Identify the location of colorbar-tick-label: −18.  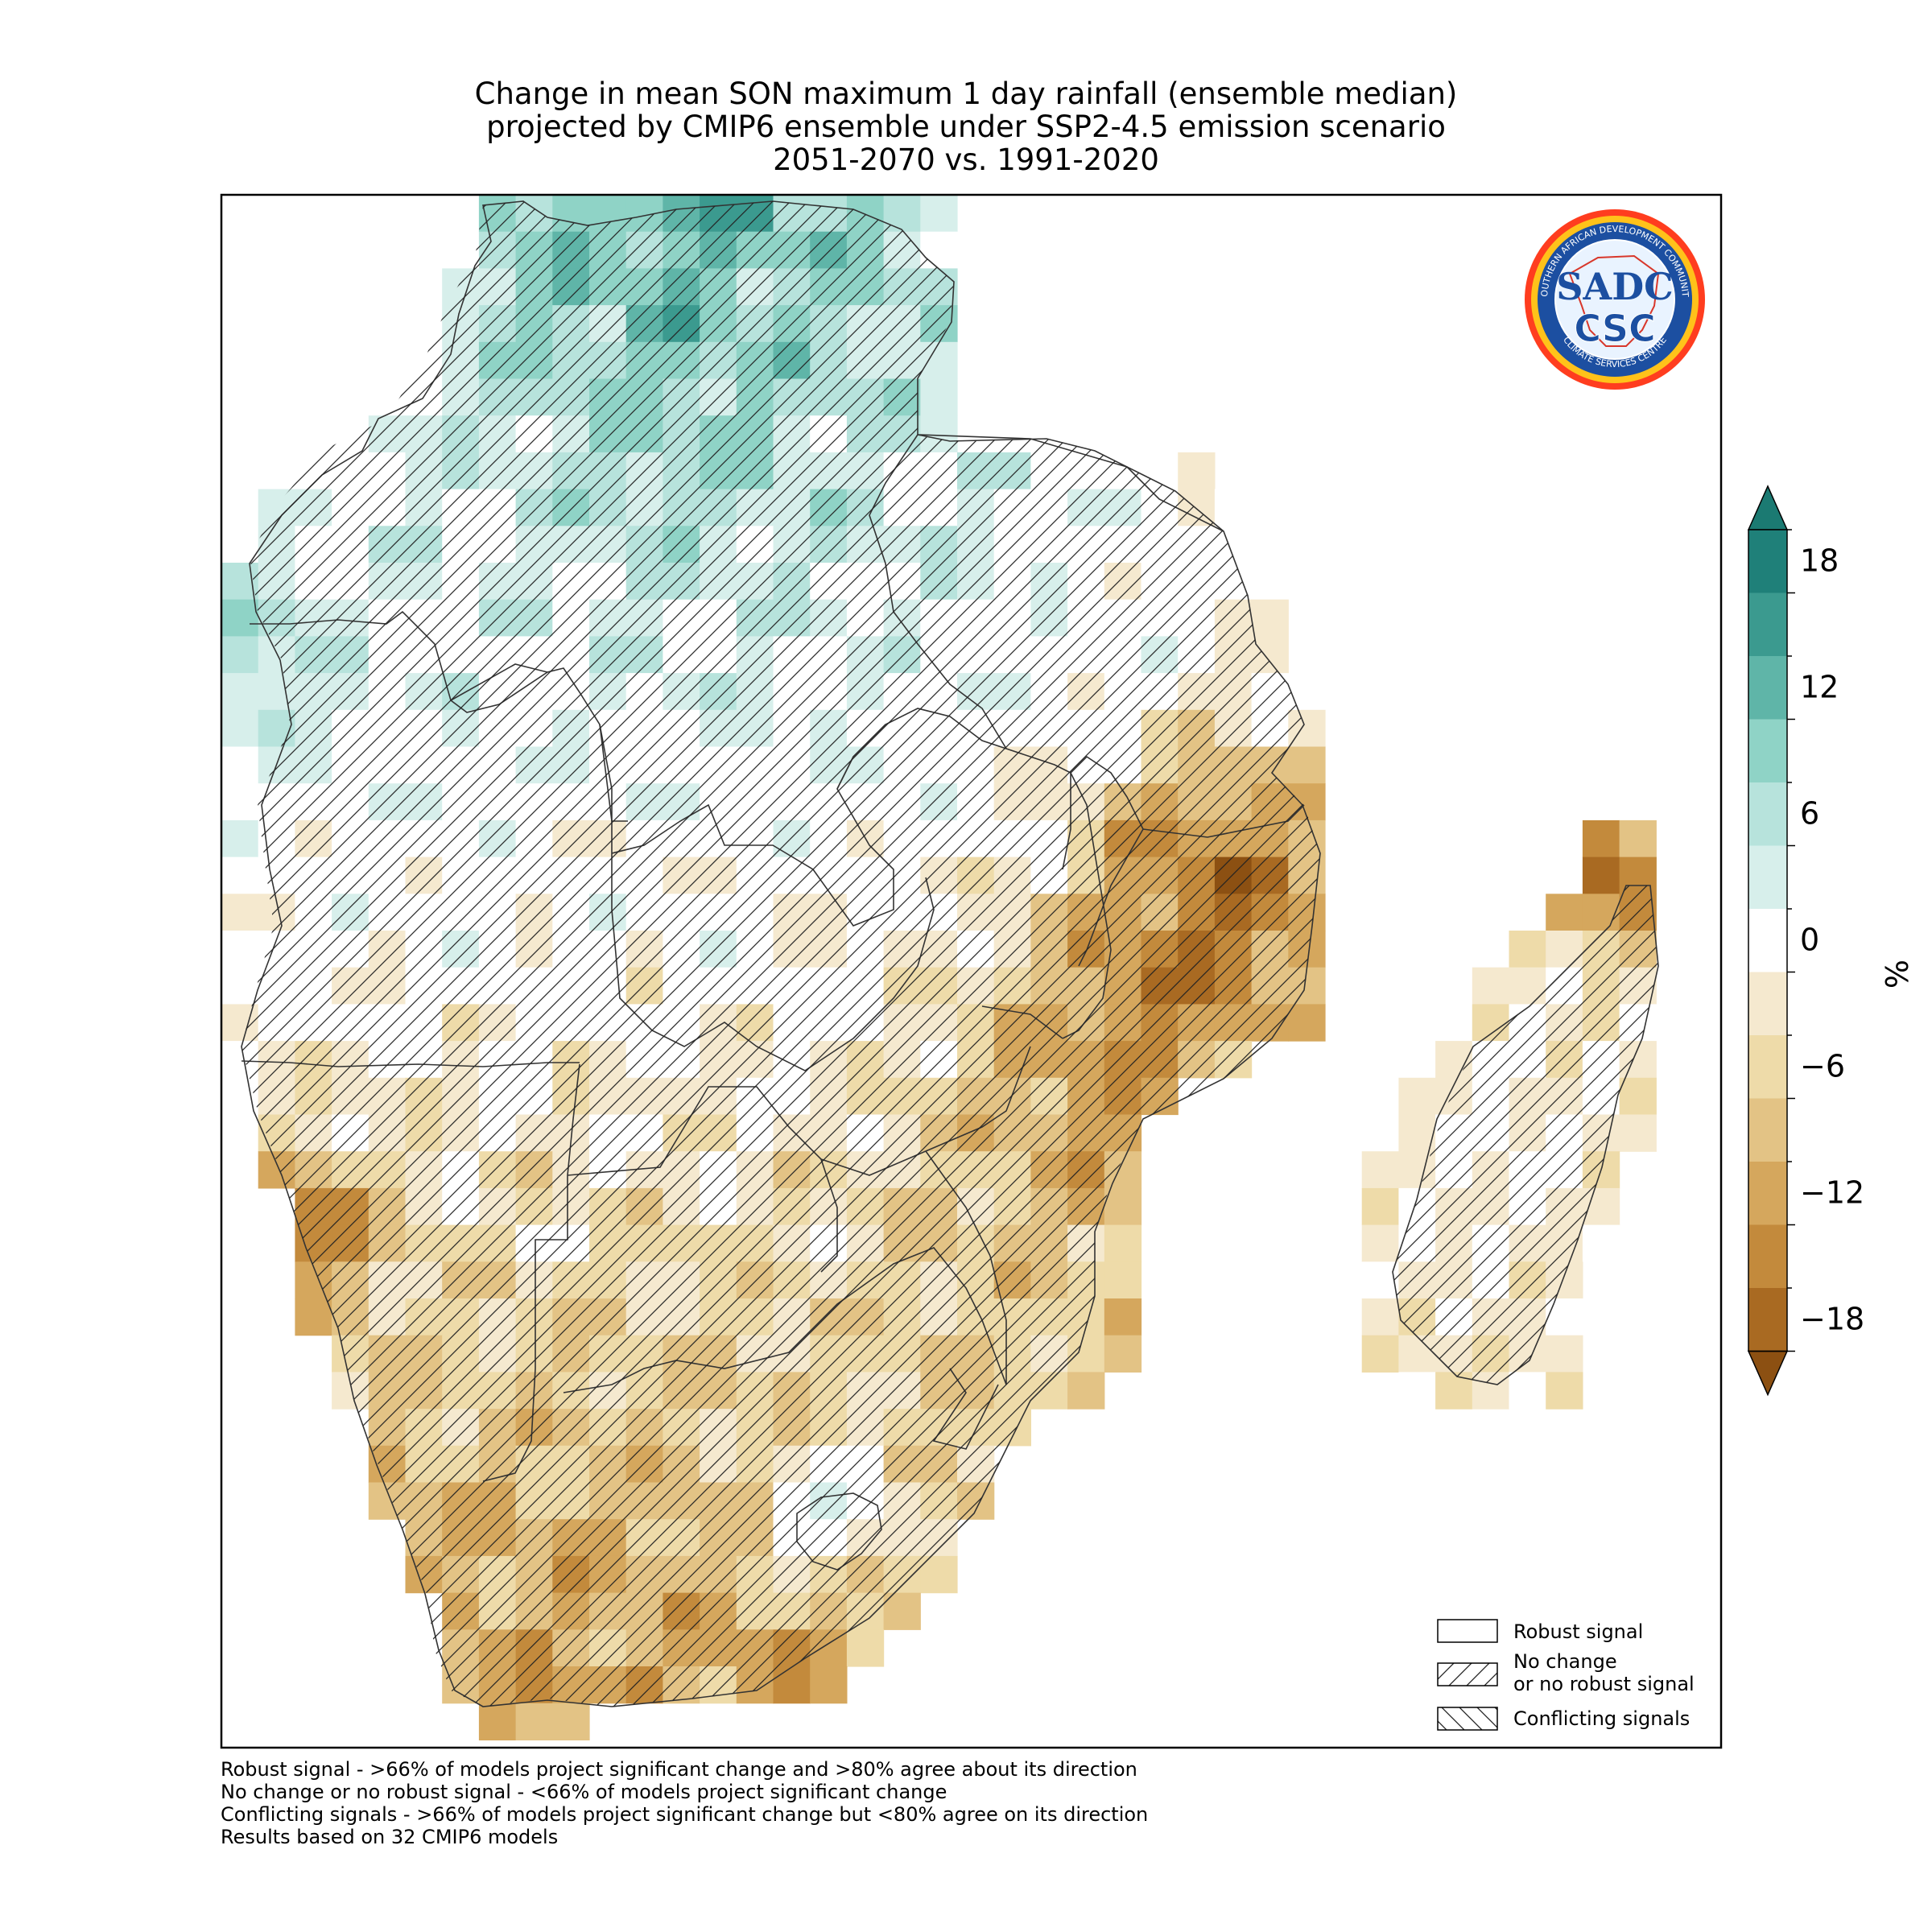
(1832, 1318).